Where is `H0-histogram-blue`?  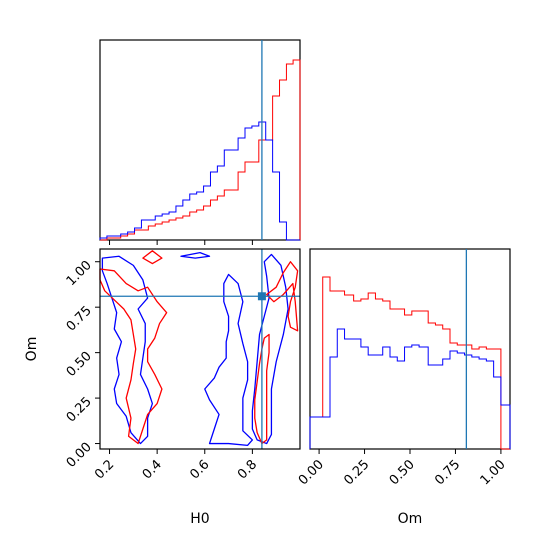 H0-histogram-blue is located at coordinates (199, 181).